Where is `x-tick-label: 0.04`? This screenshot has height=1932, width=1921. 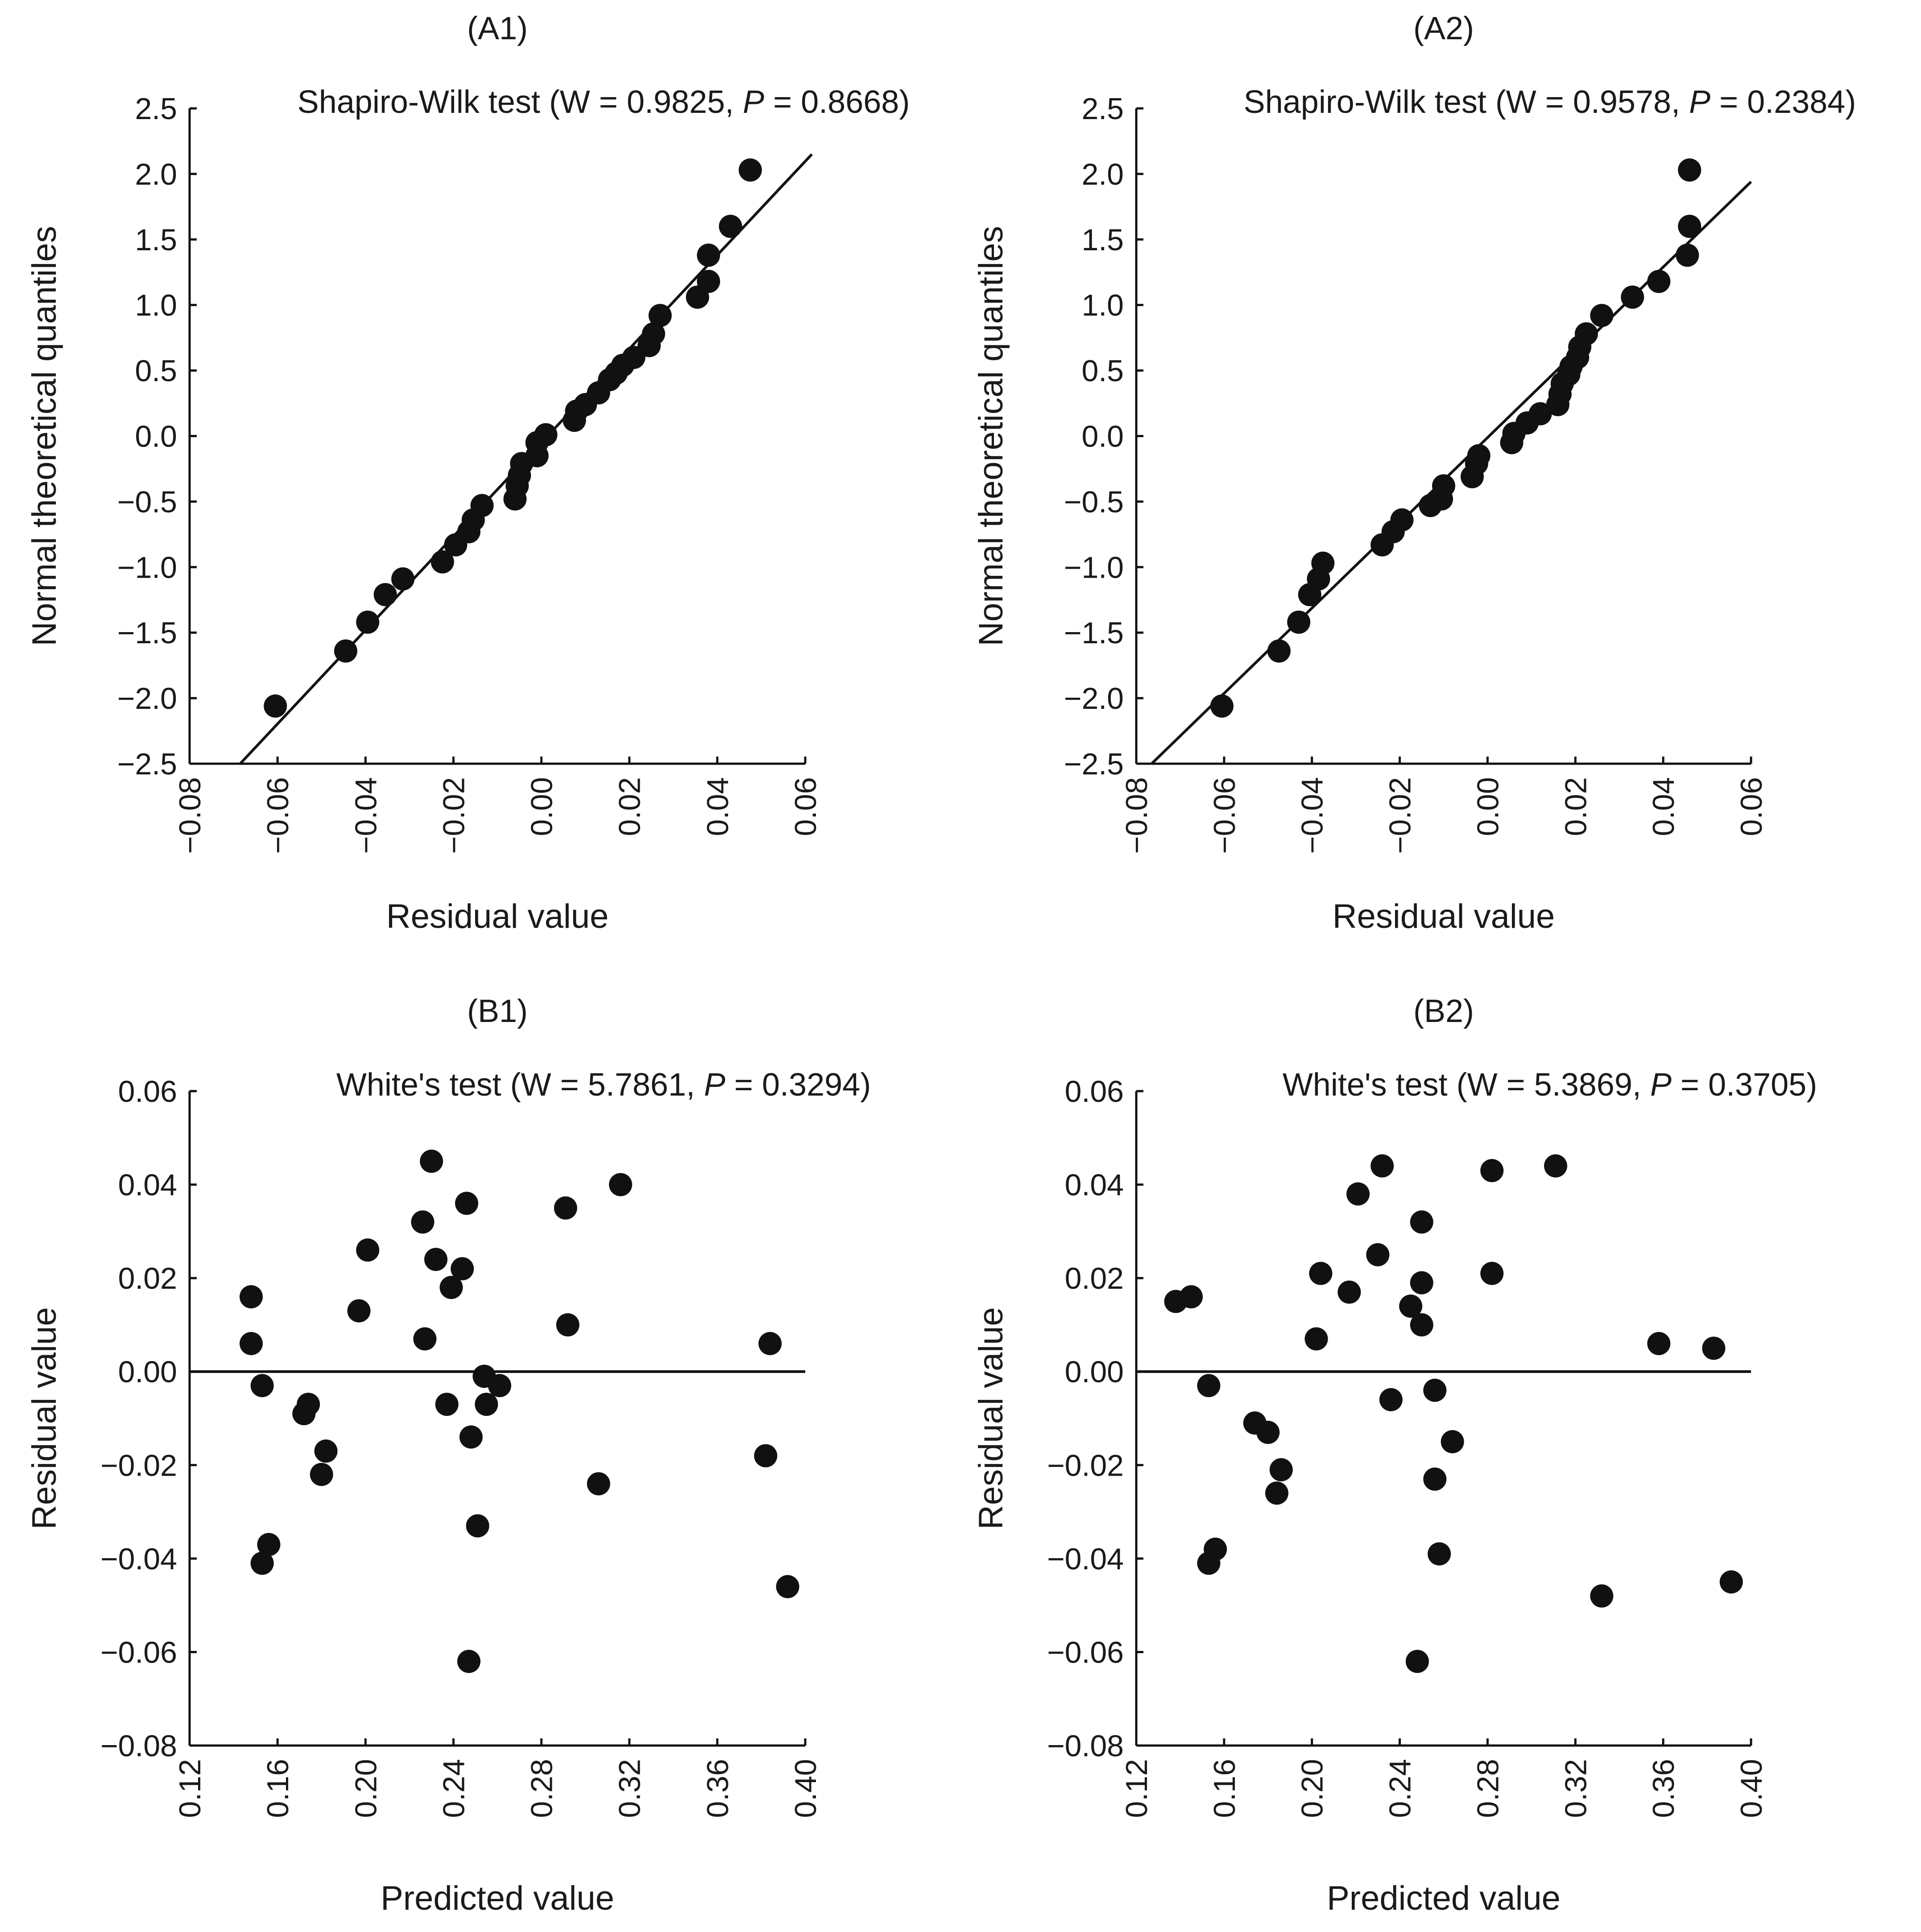
x-tick-label: 0.04 is located at coordinates (1664, 806).